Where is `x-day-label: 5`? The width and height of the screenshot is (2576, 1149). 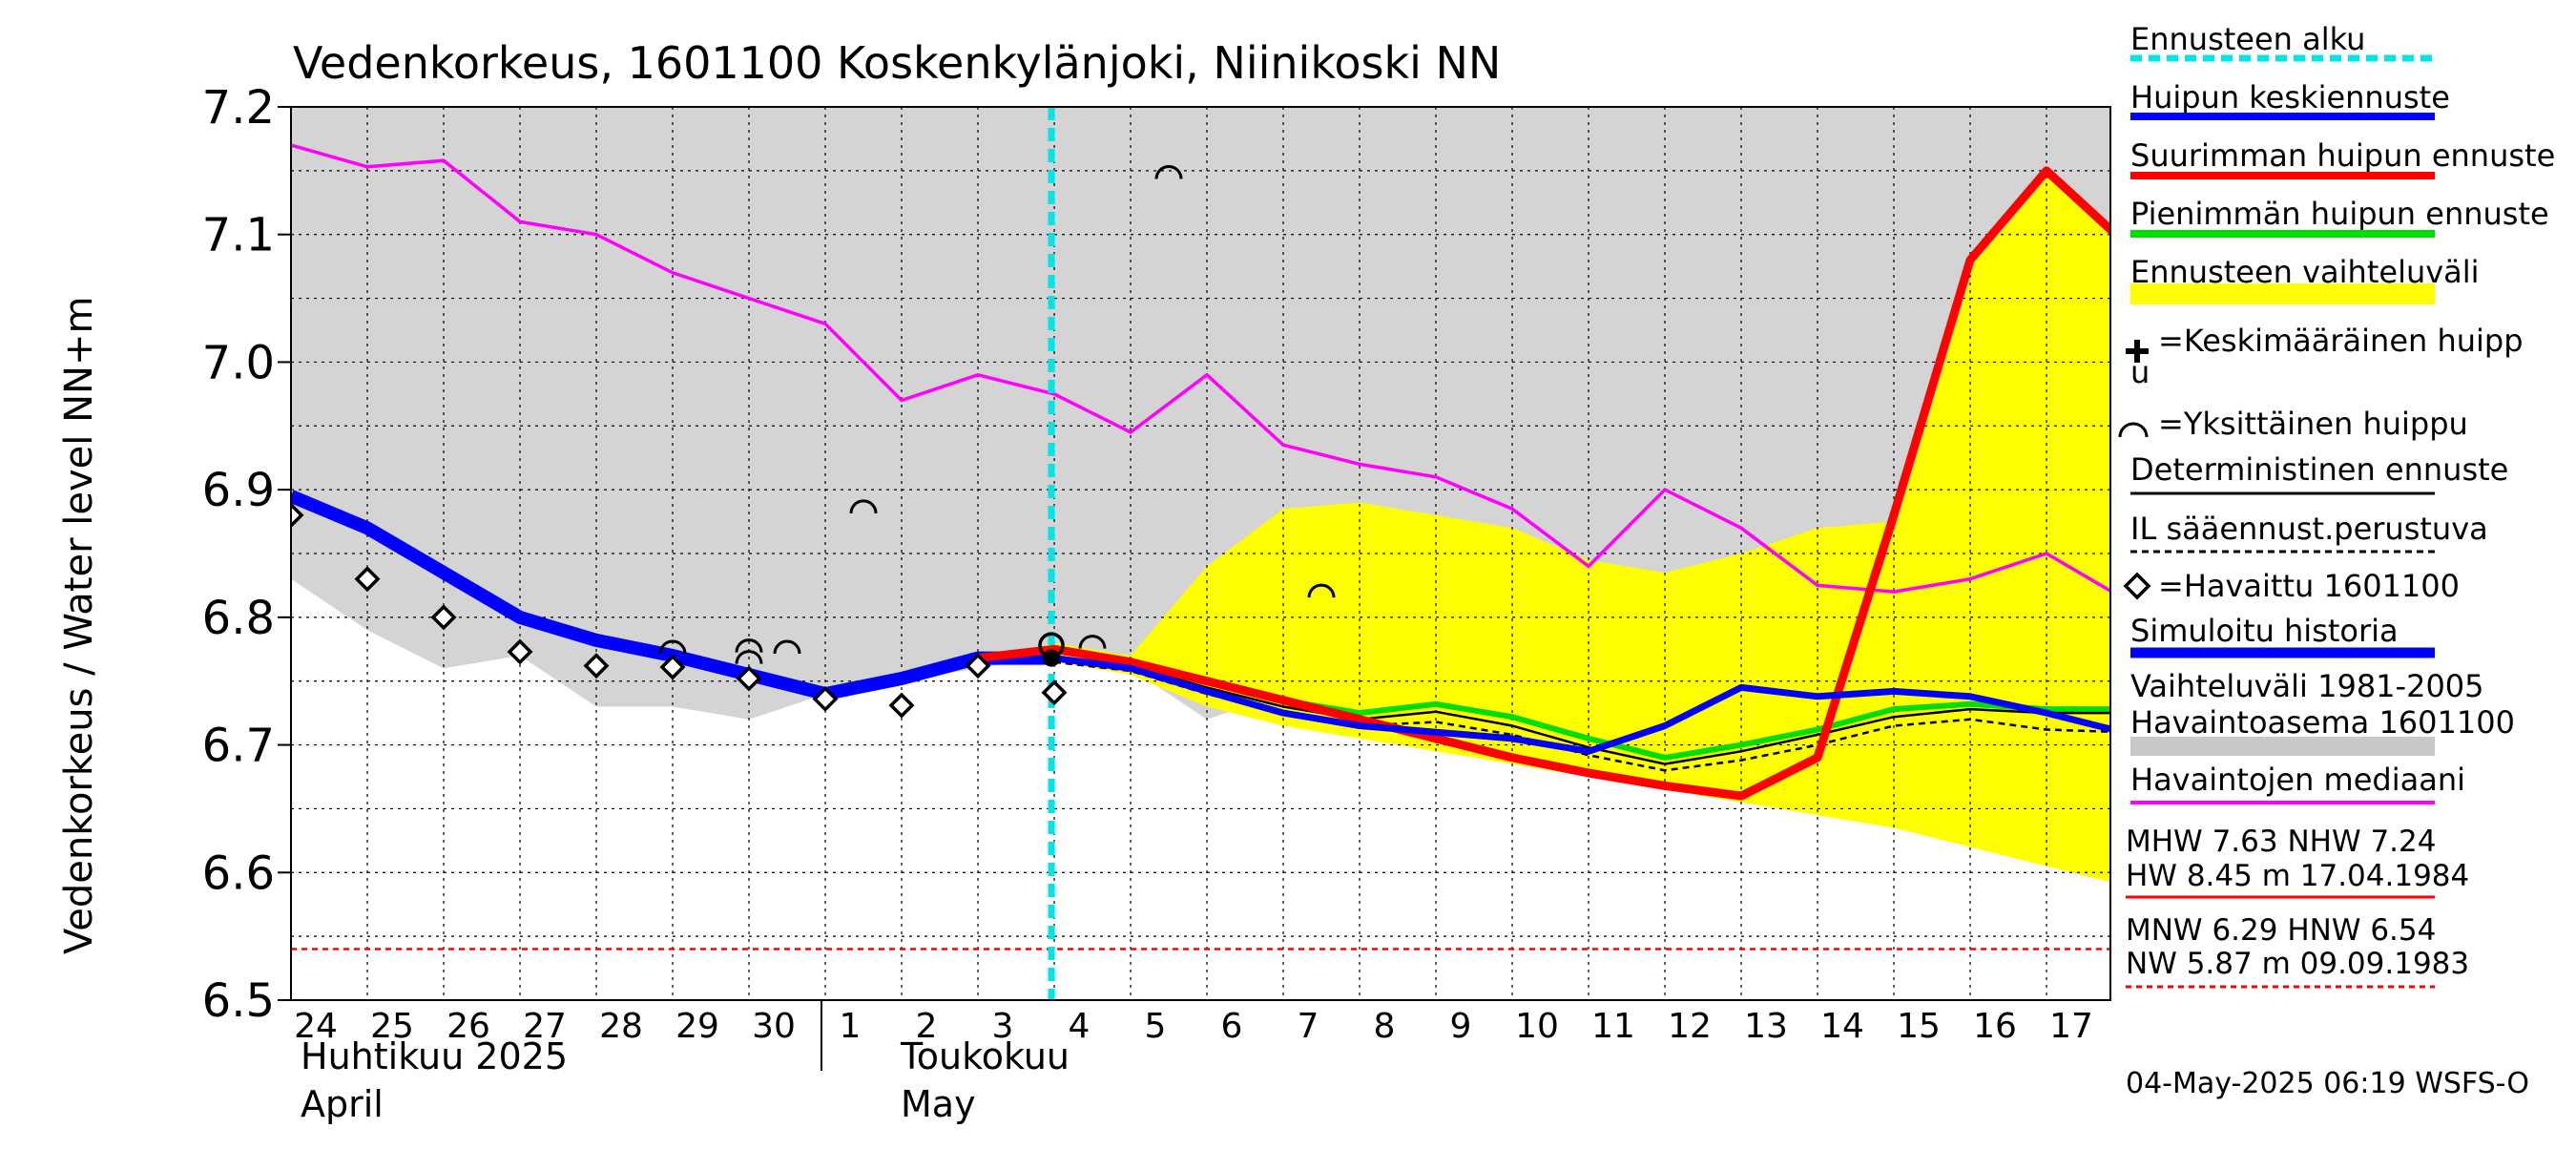
x-day-label: 5 is located at coordinates (1156, 1026).